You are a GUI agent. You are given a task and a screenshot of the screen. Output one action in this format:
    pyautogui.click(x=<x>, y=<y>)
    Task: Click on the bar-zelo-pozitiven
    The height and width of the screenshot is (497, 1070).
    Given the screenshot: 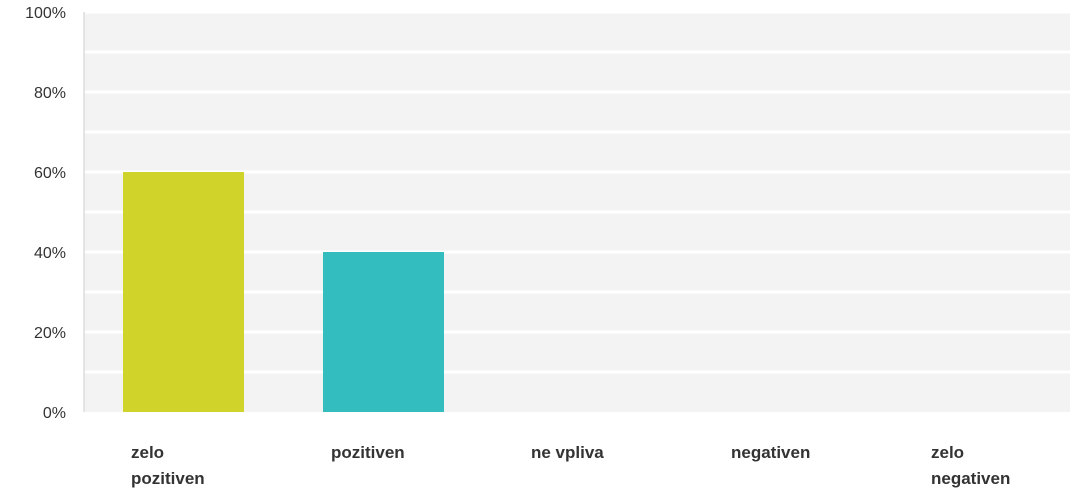 What is the action you would take?
    pyautogui.click(x=183, y=292)
    